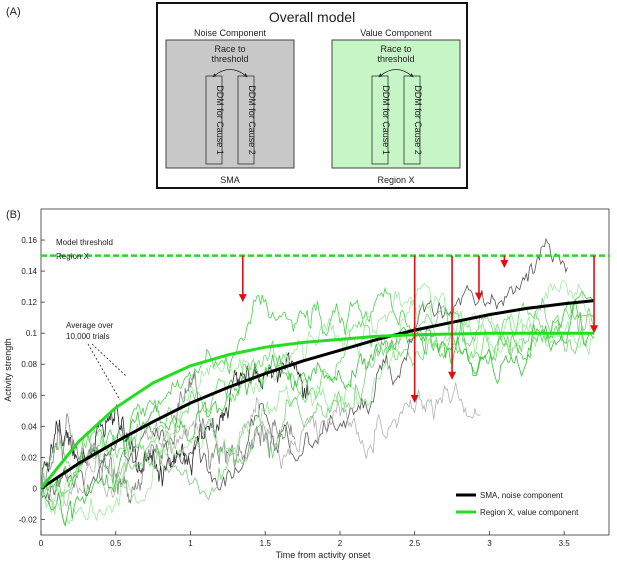 The image size is (617, 566). What do you see at coordinates (29, 364) in the screenshot?
I see `y-tick-label: 0.08` at bounding box center [29, 364].